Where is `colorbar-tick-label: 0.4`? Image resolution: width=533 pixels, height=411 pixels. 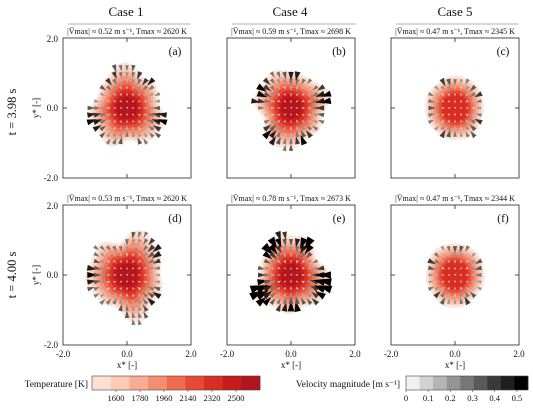 colorbar-tick-label: 0.4 is located at coordinates (494, 398).